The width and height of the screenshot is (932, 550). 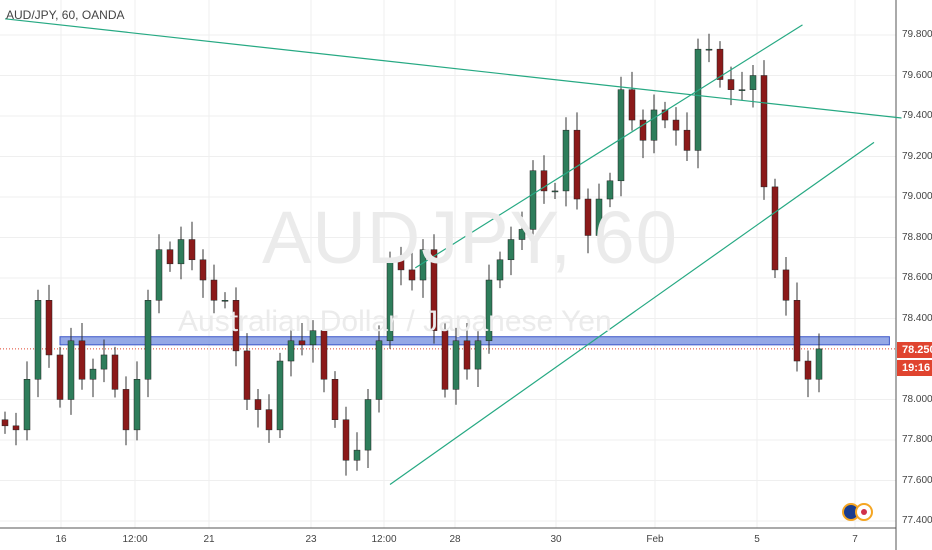 I want to click on time-tick-label: 30, so click(x=556, y=539).